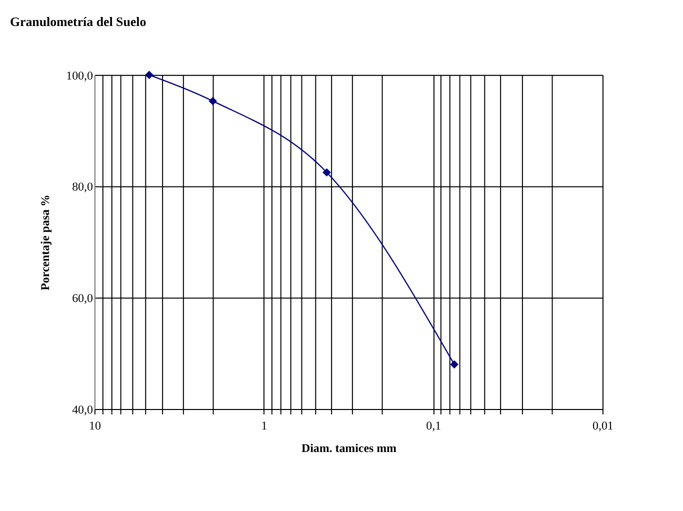  I want to click on y-tick-label: 60,0, so click(82, 298).